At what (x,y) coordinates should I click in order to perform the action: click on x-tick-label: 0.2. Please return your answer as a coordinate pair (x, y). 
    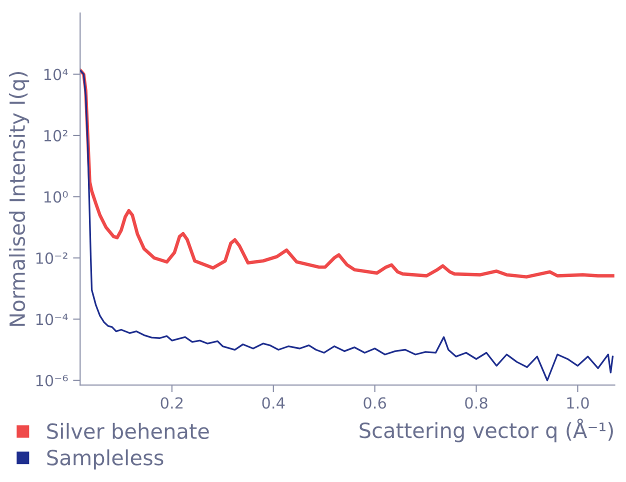
    Looking at the image, I should click on (171, 403).